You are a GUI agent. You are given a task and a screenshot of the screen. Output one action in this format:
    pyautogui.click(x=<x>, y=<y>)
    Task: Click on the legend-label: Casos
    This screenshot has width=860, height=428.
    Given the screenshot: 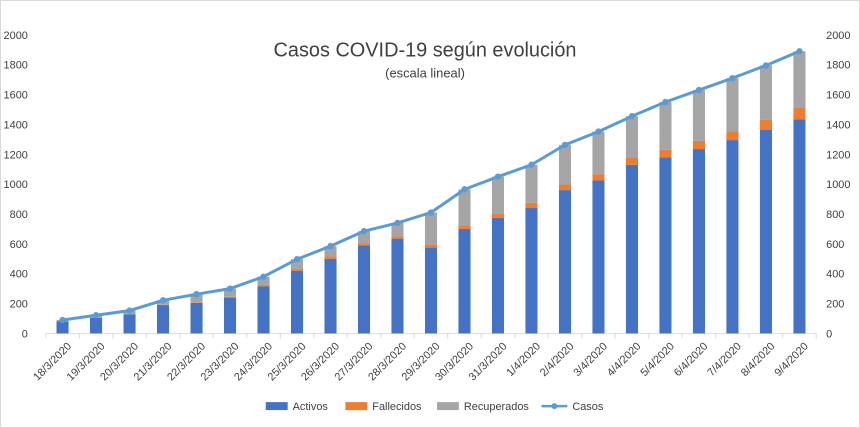 What is the action you would take?
    pyautogui.click(x=588, y=407)
    